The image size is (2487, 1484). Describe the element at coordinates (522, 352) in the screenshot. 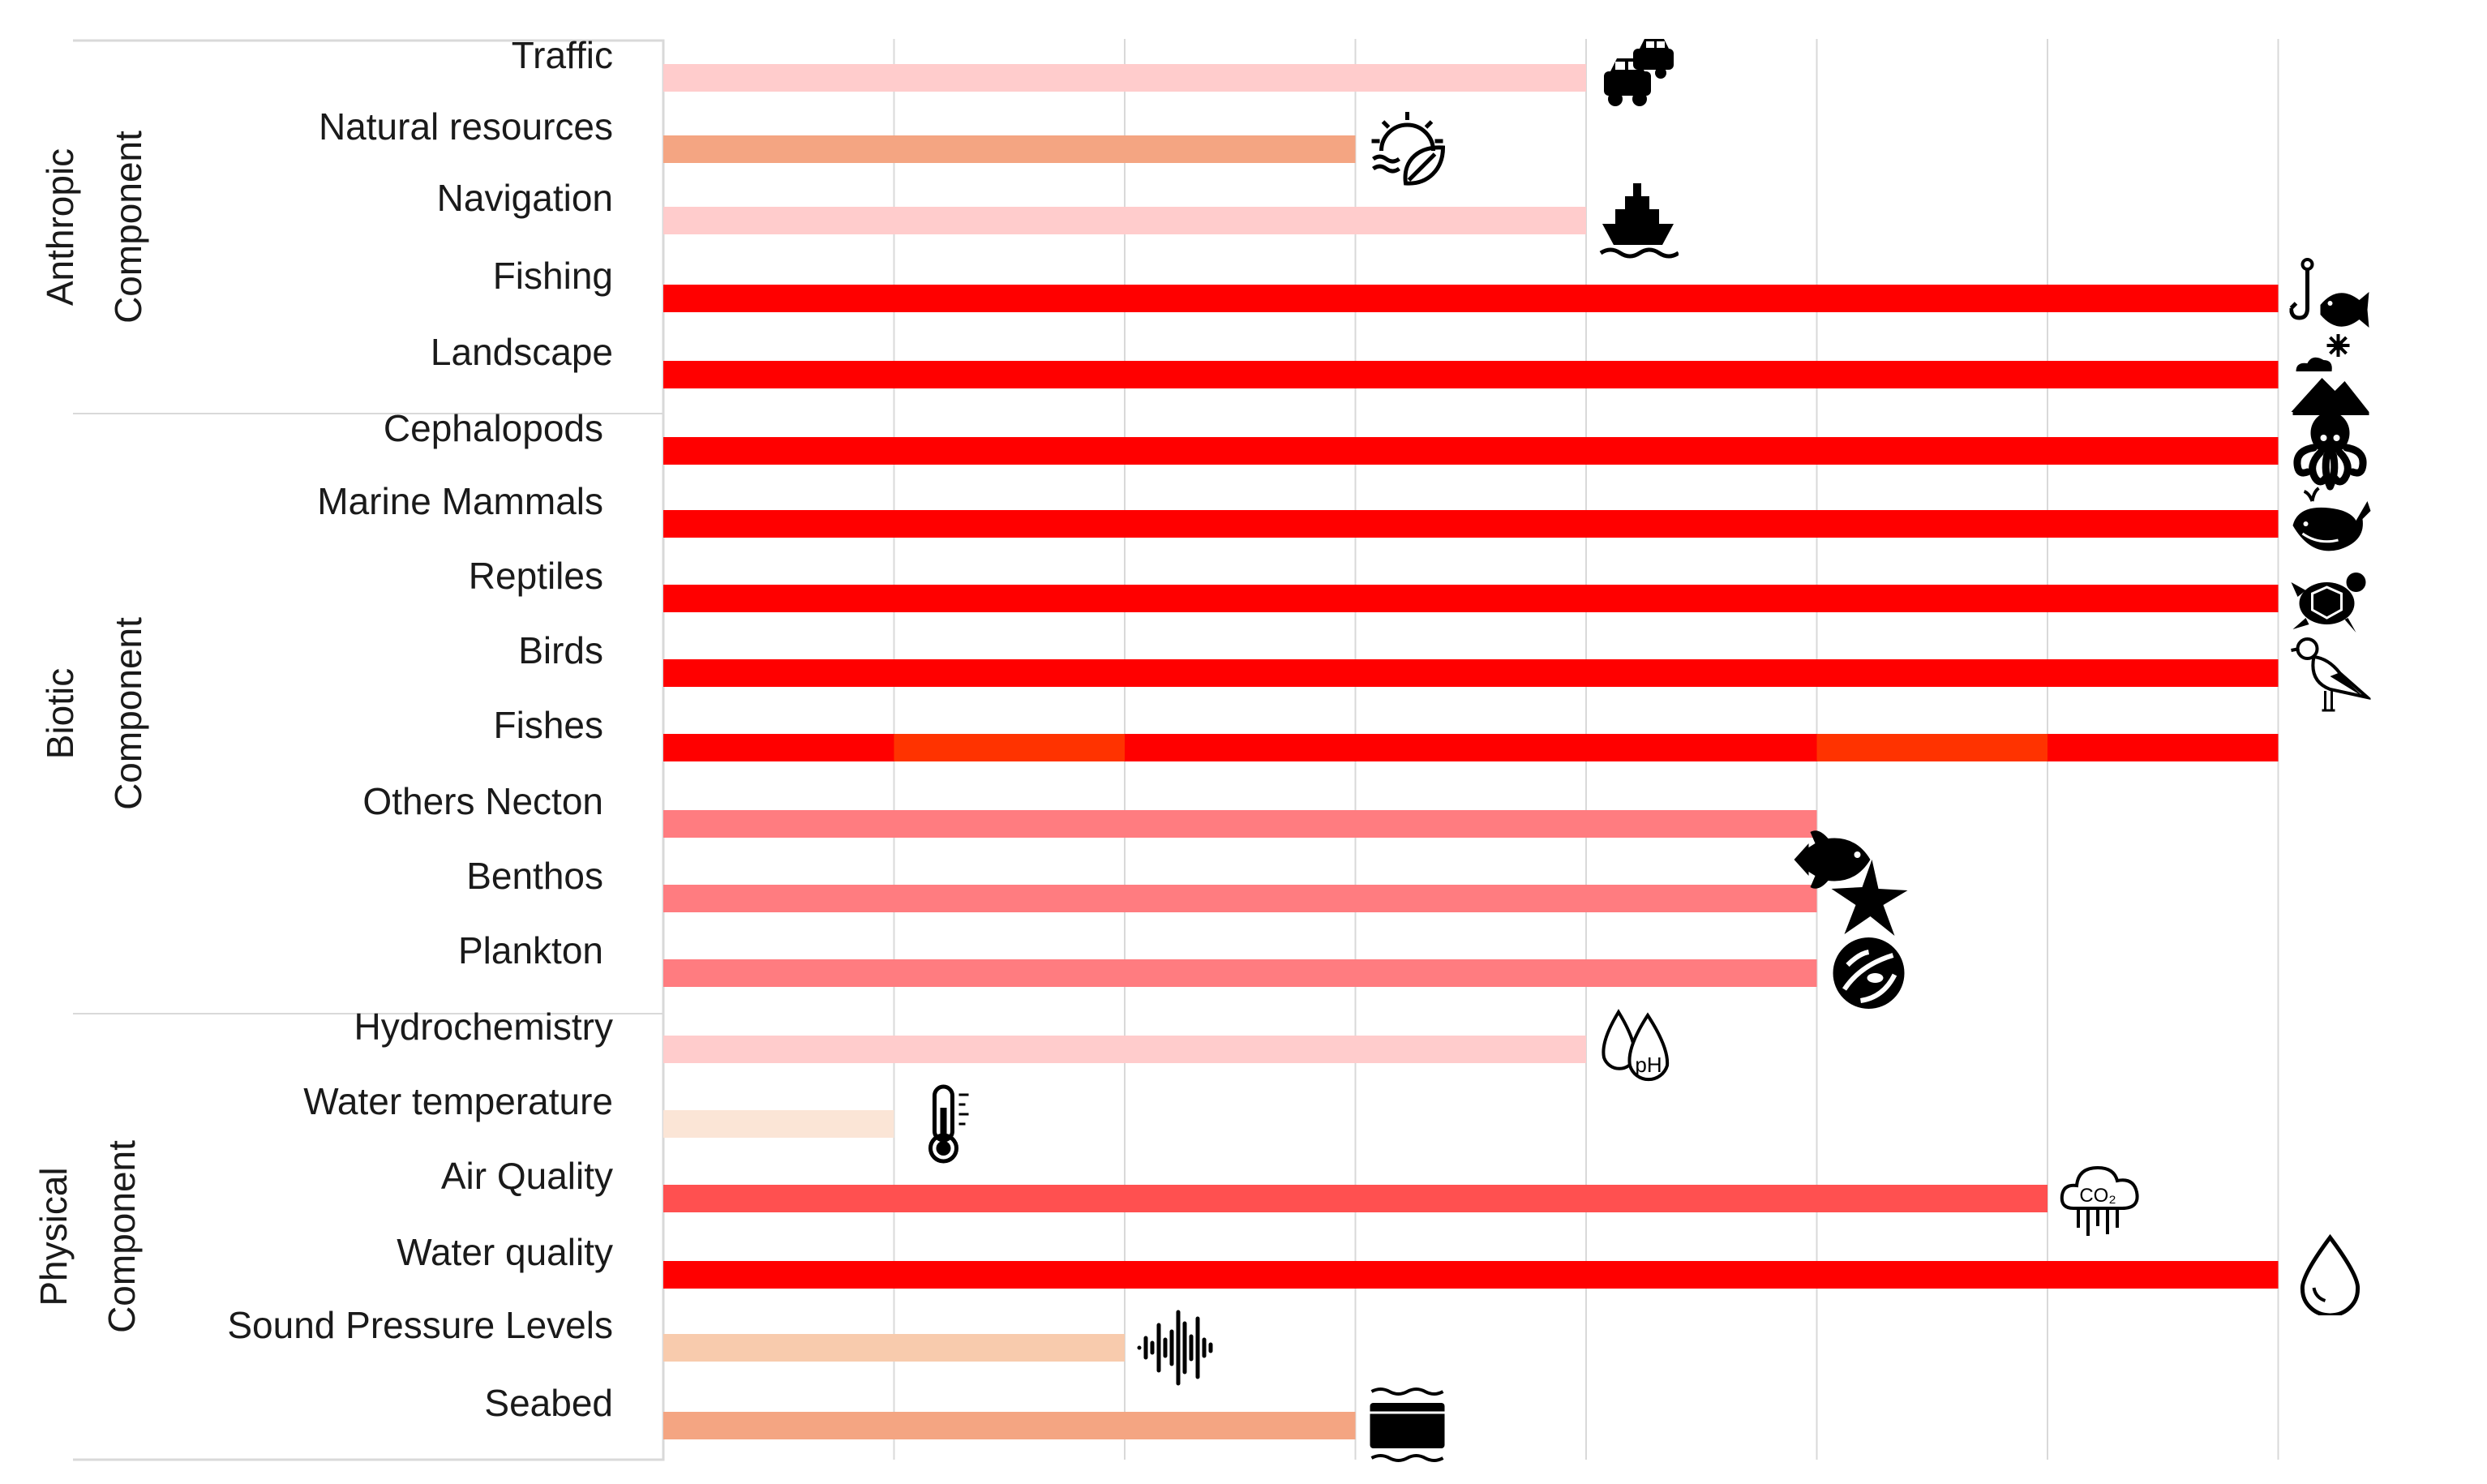

I see `category-label-landscape: Landscape` at that location.